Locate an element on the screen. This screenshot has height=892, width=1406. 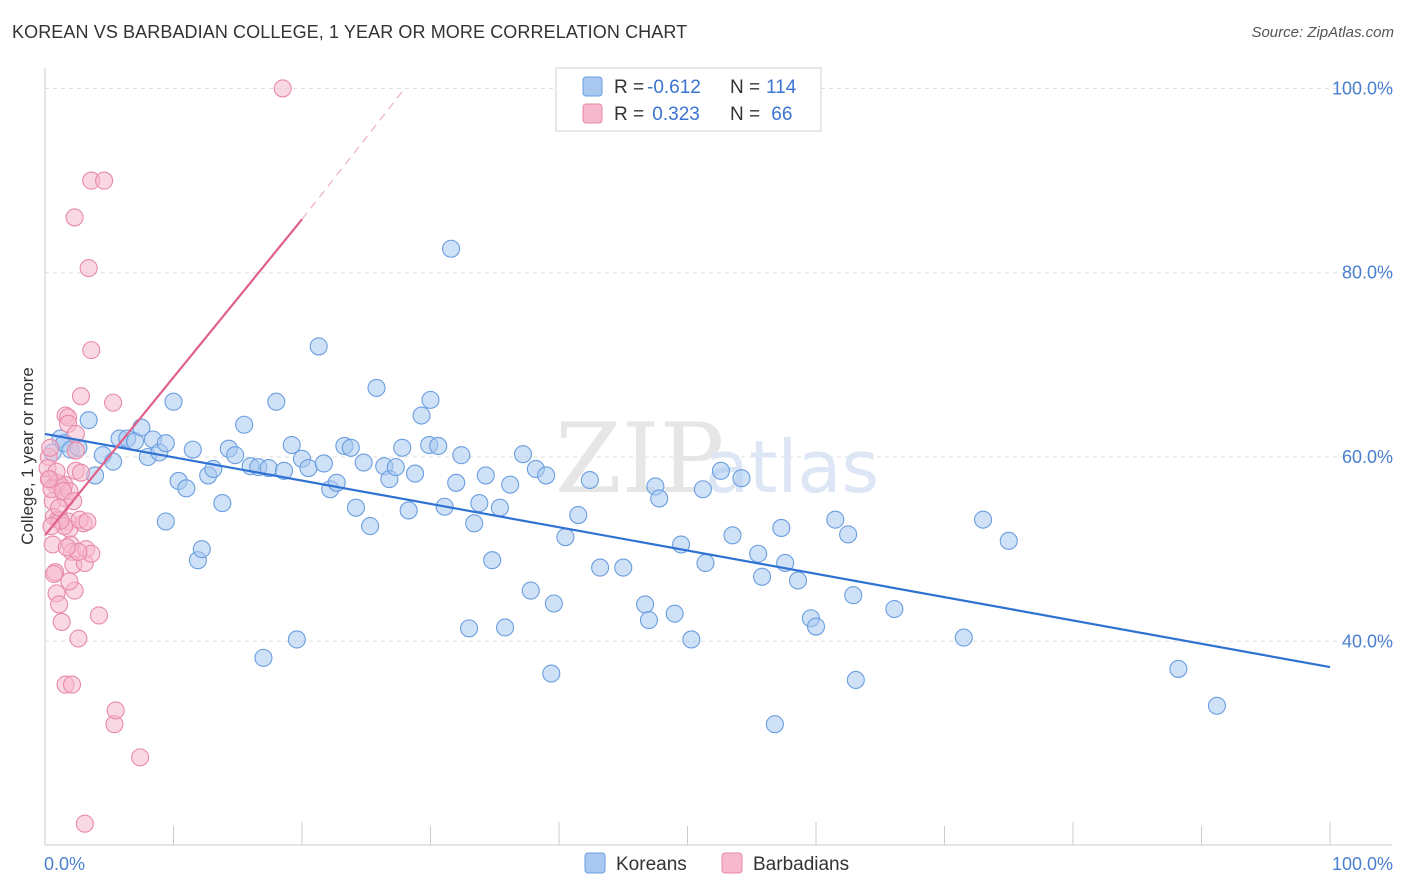
source-credit: Source: ZipAtlas.com is located at coordinates (1322, 32).